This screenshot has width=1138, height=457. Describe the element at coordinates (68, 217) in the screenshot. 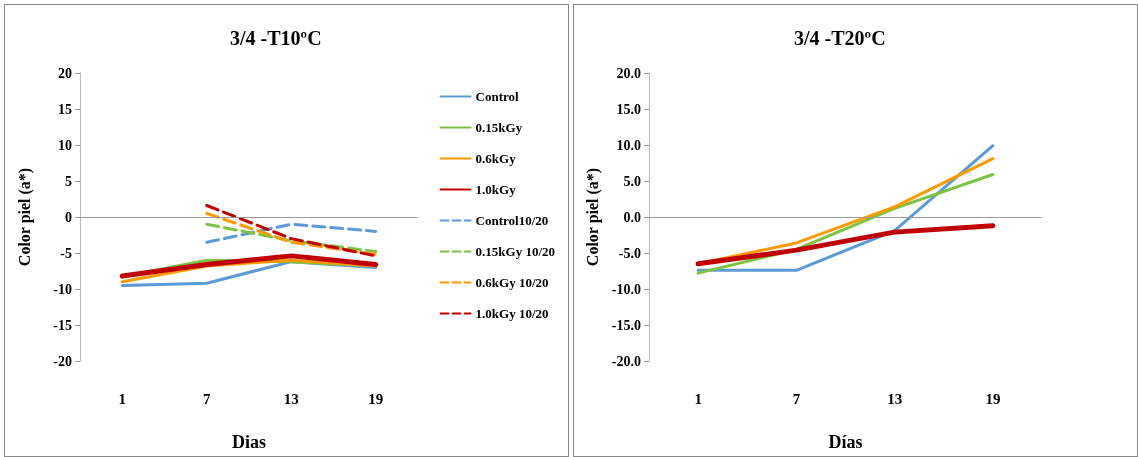

I see `y-tick-label: 0` at that location.